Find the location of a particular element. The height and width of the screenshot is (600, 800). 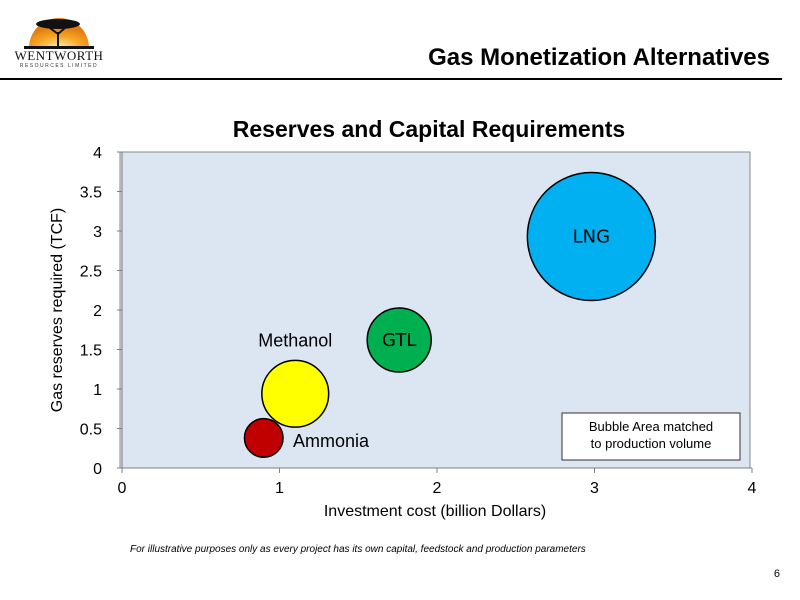

company-logo: WENTWORTH RESOURCES LIMITED is located at coordinates (59, 43).